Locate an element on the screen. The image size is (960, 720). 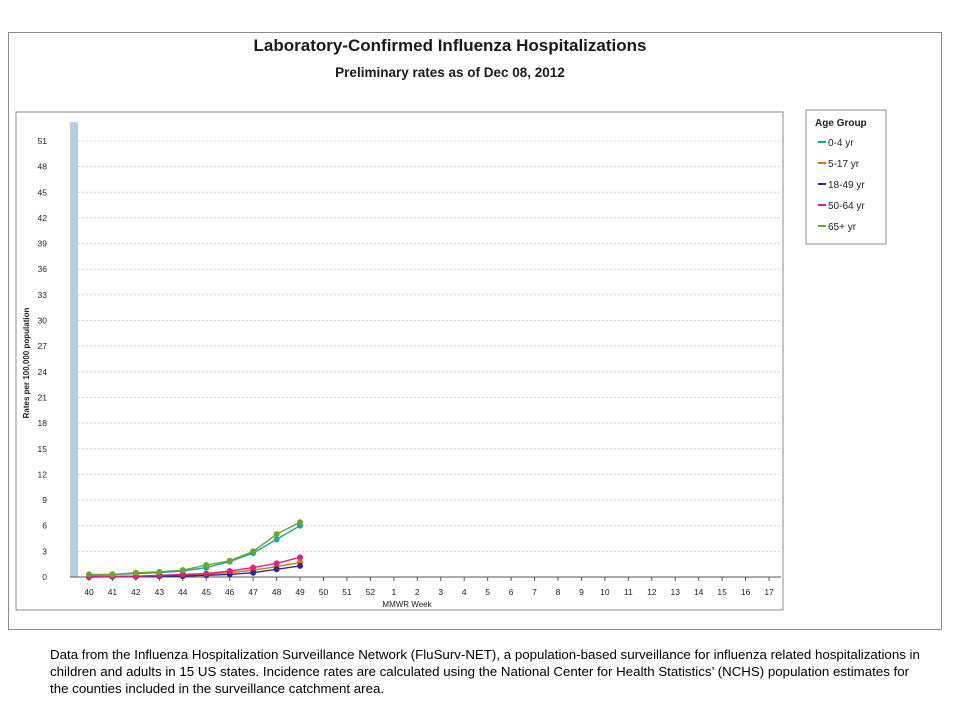
y-tick-label: 27 is located at coordinates (43, 346).